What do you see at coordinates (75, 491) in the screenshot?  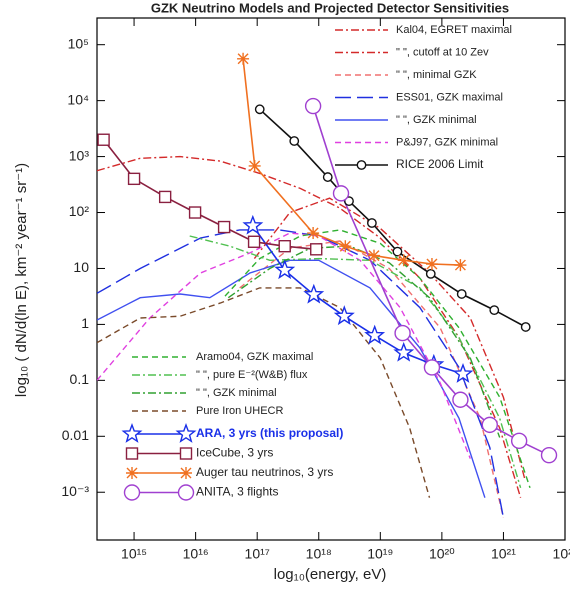 I see `y-tick-label: 10⁻³` at bounding box center [75, 491].